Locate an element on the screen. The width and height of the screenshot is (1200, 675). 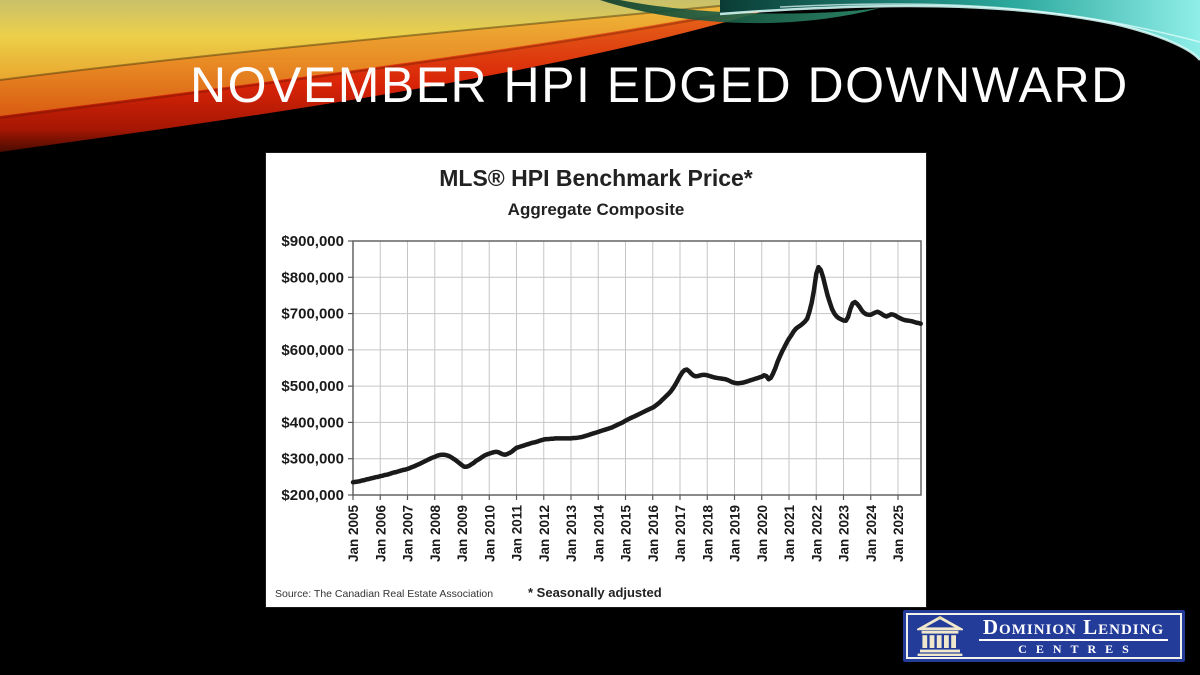
chart-title: MLS® HPI Benchmark Price* is located at coordinates (596, 178).